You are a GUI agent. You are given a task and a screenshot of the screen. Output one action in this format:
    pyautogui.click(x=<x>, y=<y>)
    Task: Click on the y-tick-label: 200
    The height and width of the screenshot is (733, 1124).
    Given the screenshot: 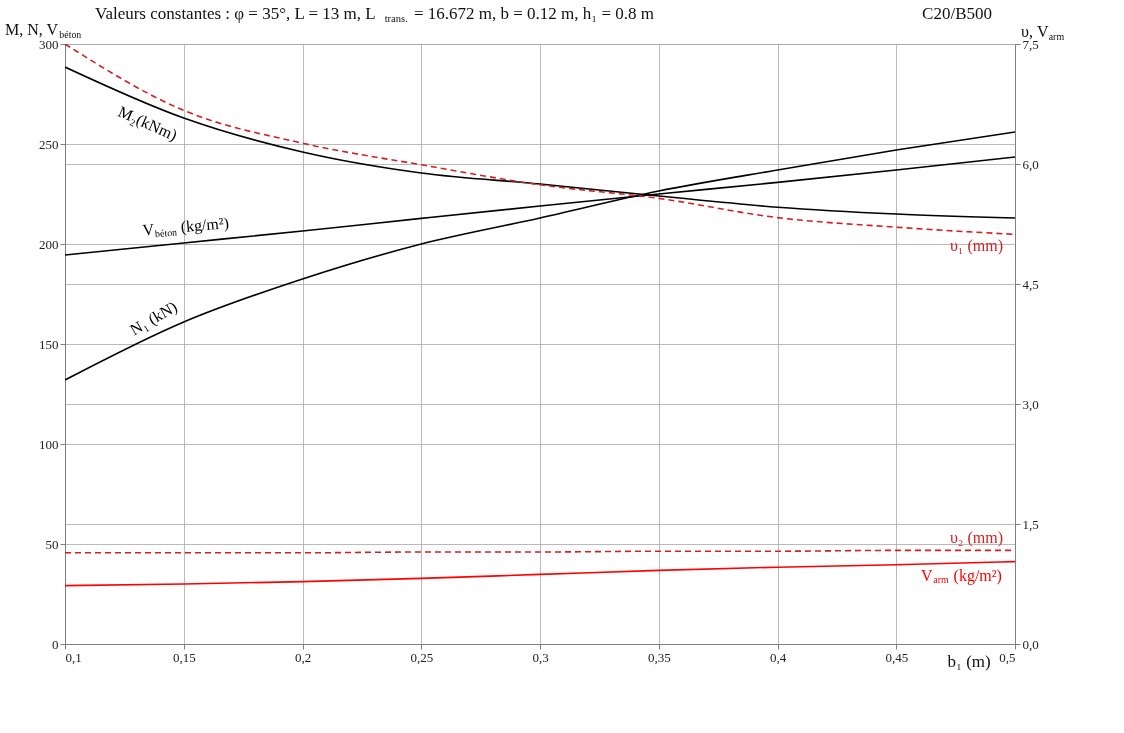 What is the action you would take?
    pyautogui.click(x=49, y=244)
    